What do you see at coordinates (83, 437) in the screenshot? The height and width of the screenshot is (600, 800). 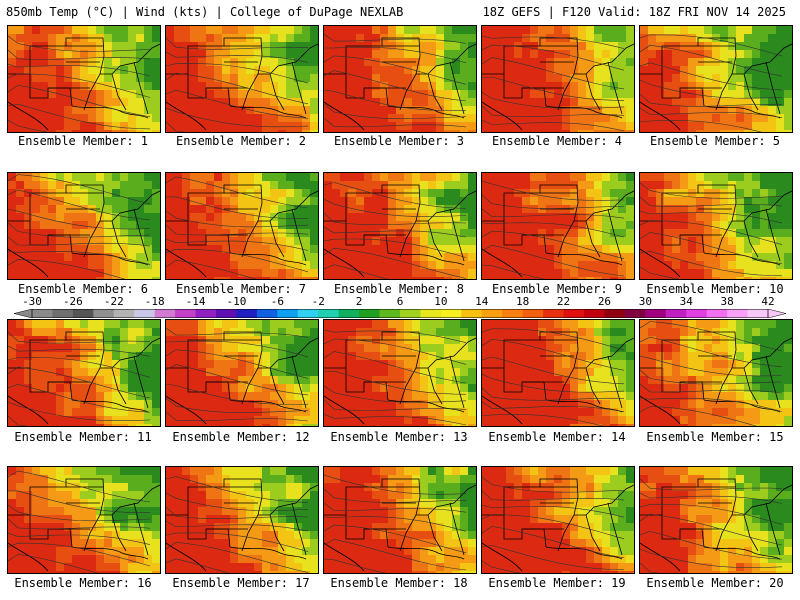 I see `ensemble-member-label: Ensemble Member: 11` at bounding box center [83, 437].